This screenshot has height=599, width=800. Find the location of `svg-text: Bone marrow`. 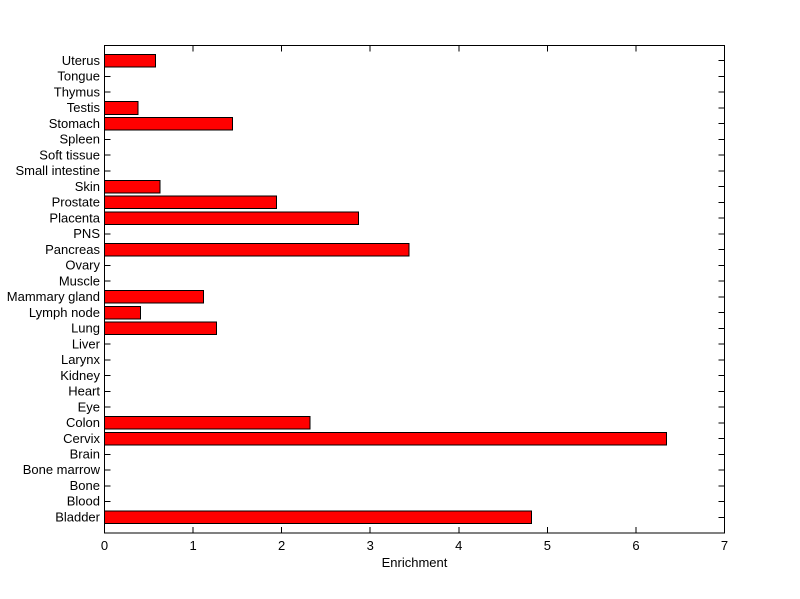

svg-text: Bone marrow is located at coordinates (62, 469).